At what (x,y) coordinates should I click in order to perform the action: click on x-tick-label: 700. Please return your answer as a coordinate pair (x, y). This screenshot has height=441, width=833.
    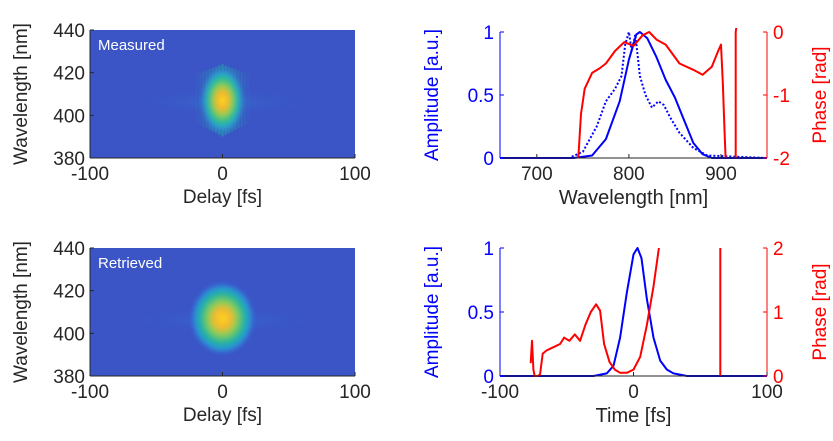
    Looking at the image, I should click on (537, 174).